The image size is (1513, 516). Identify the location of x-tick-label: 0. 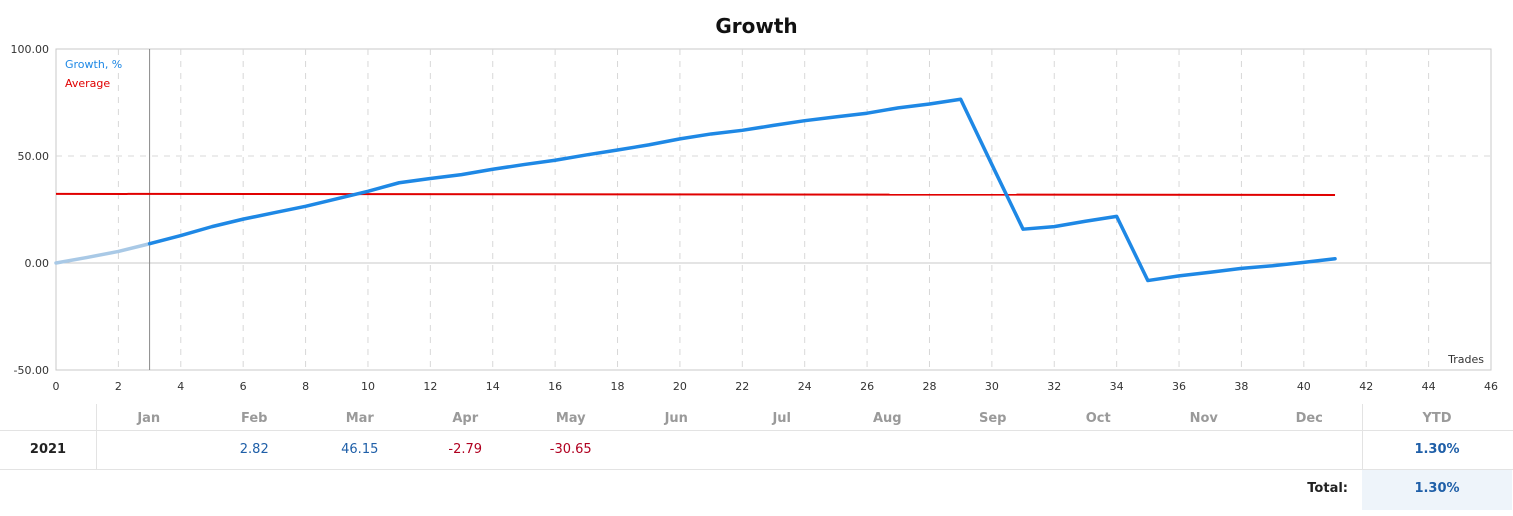
(56, 386).